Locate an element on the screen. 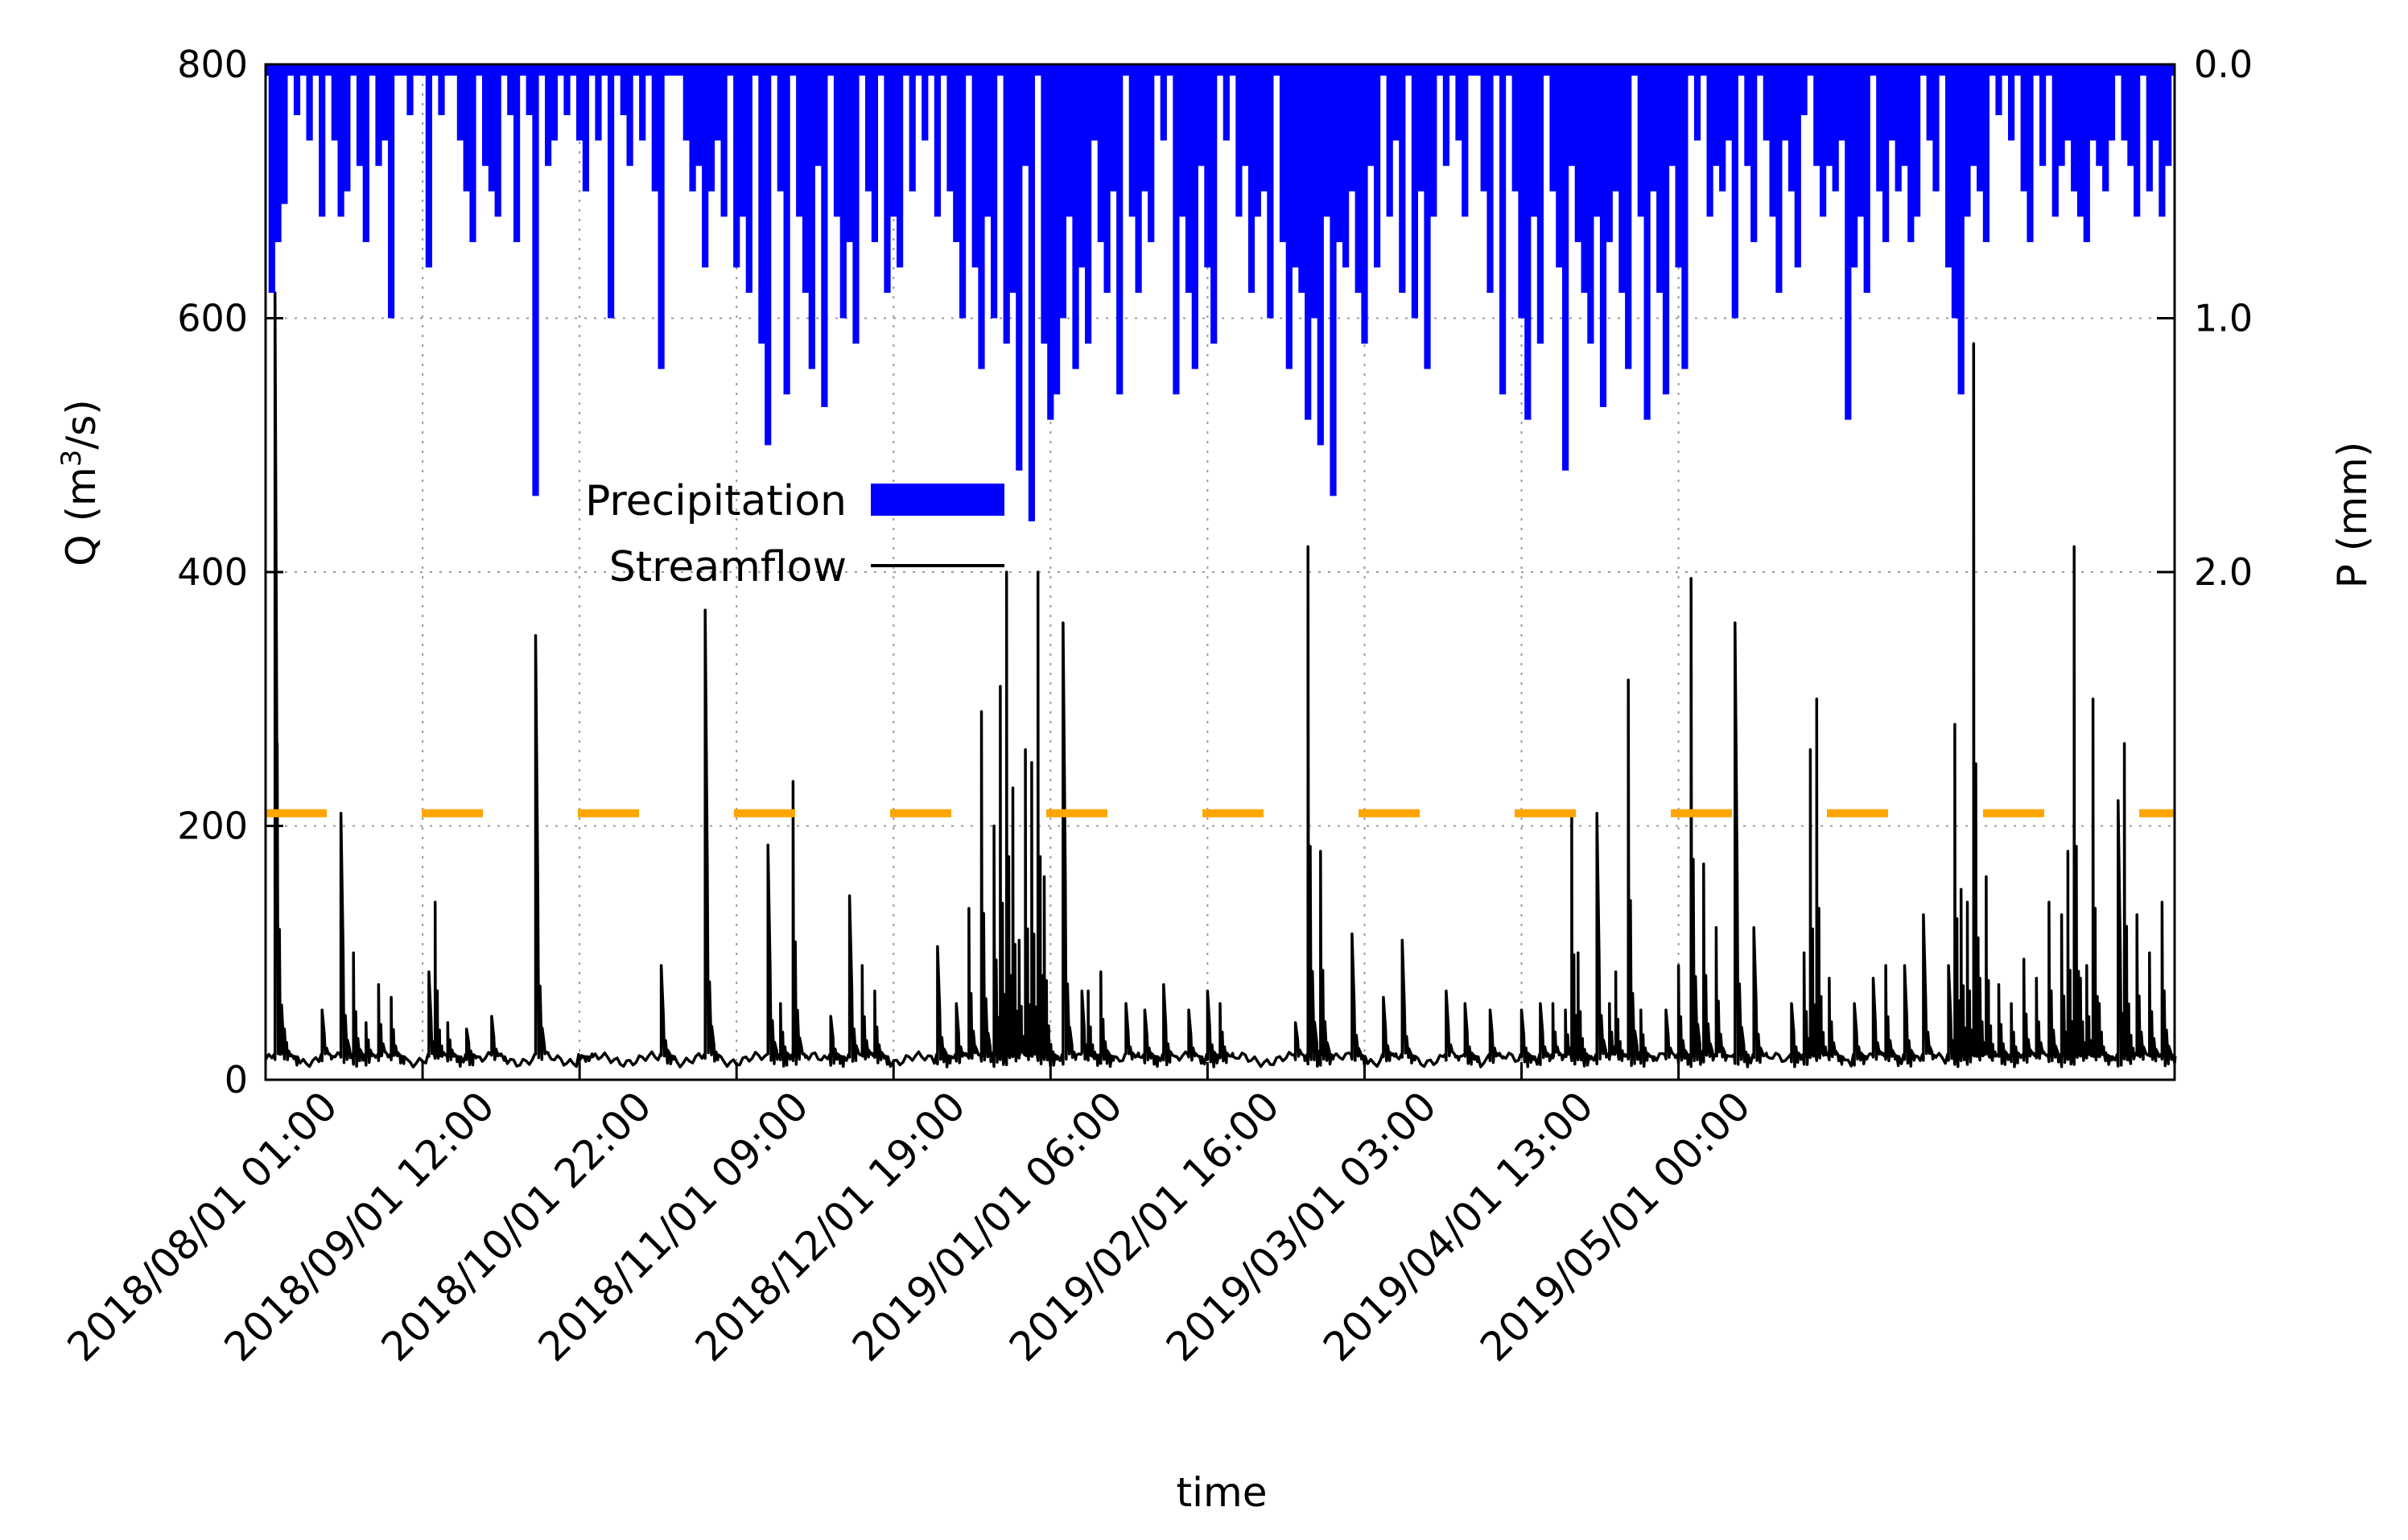 Image resolution: width=2408 pixels, height=1540 pixels. right-tick-label-2: 2.0 is located at coordinates (2223, 572).